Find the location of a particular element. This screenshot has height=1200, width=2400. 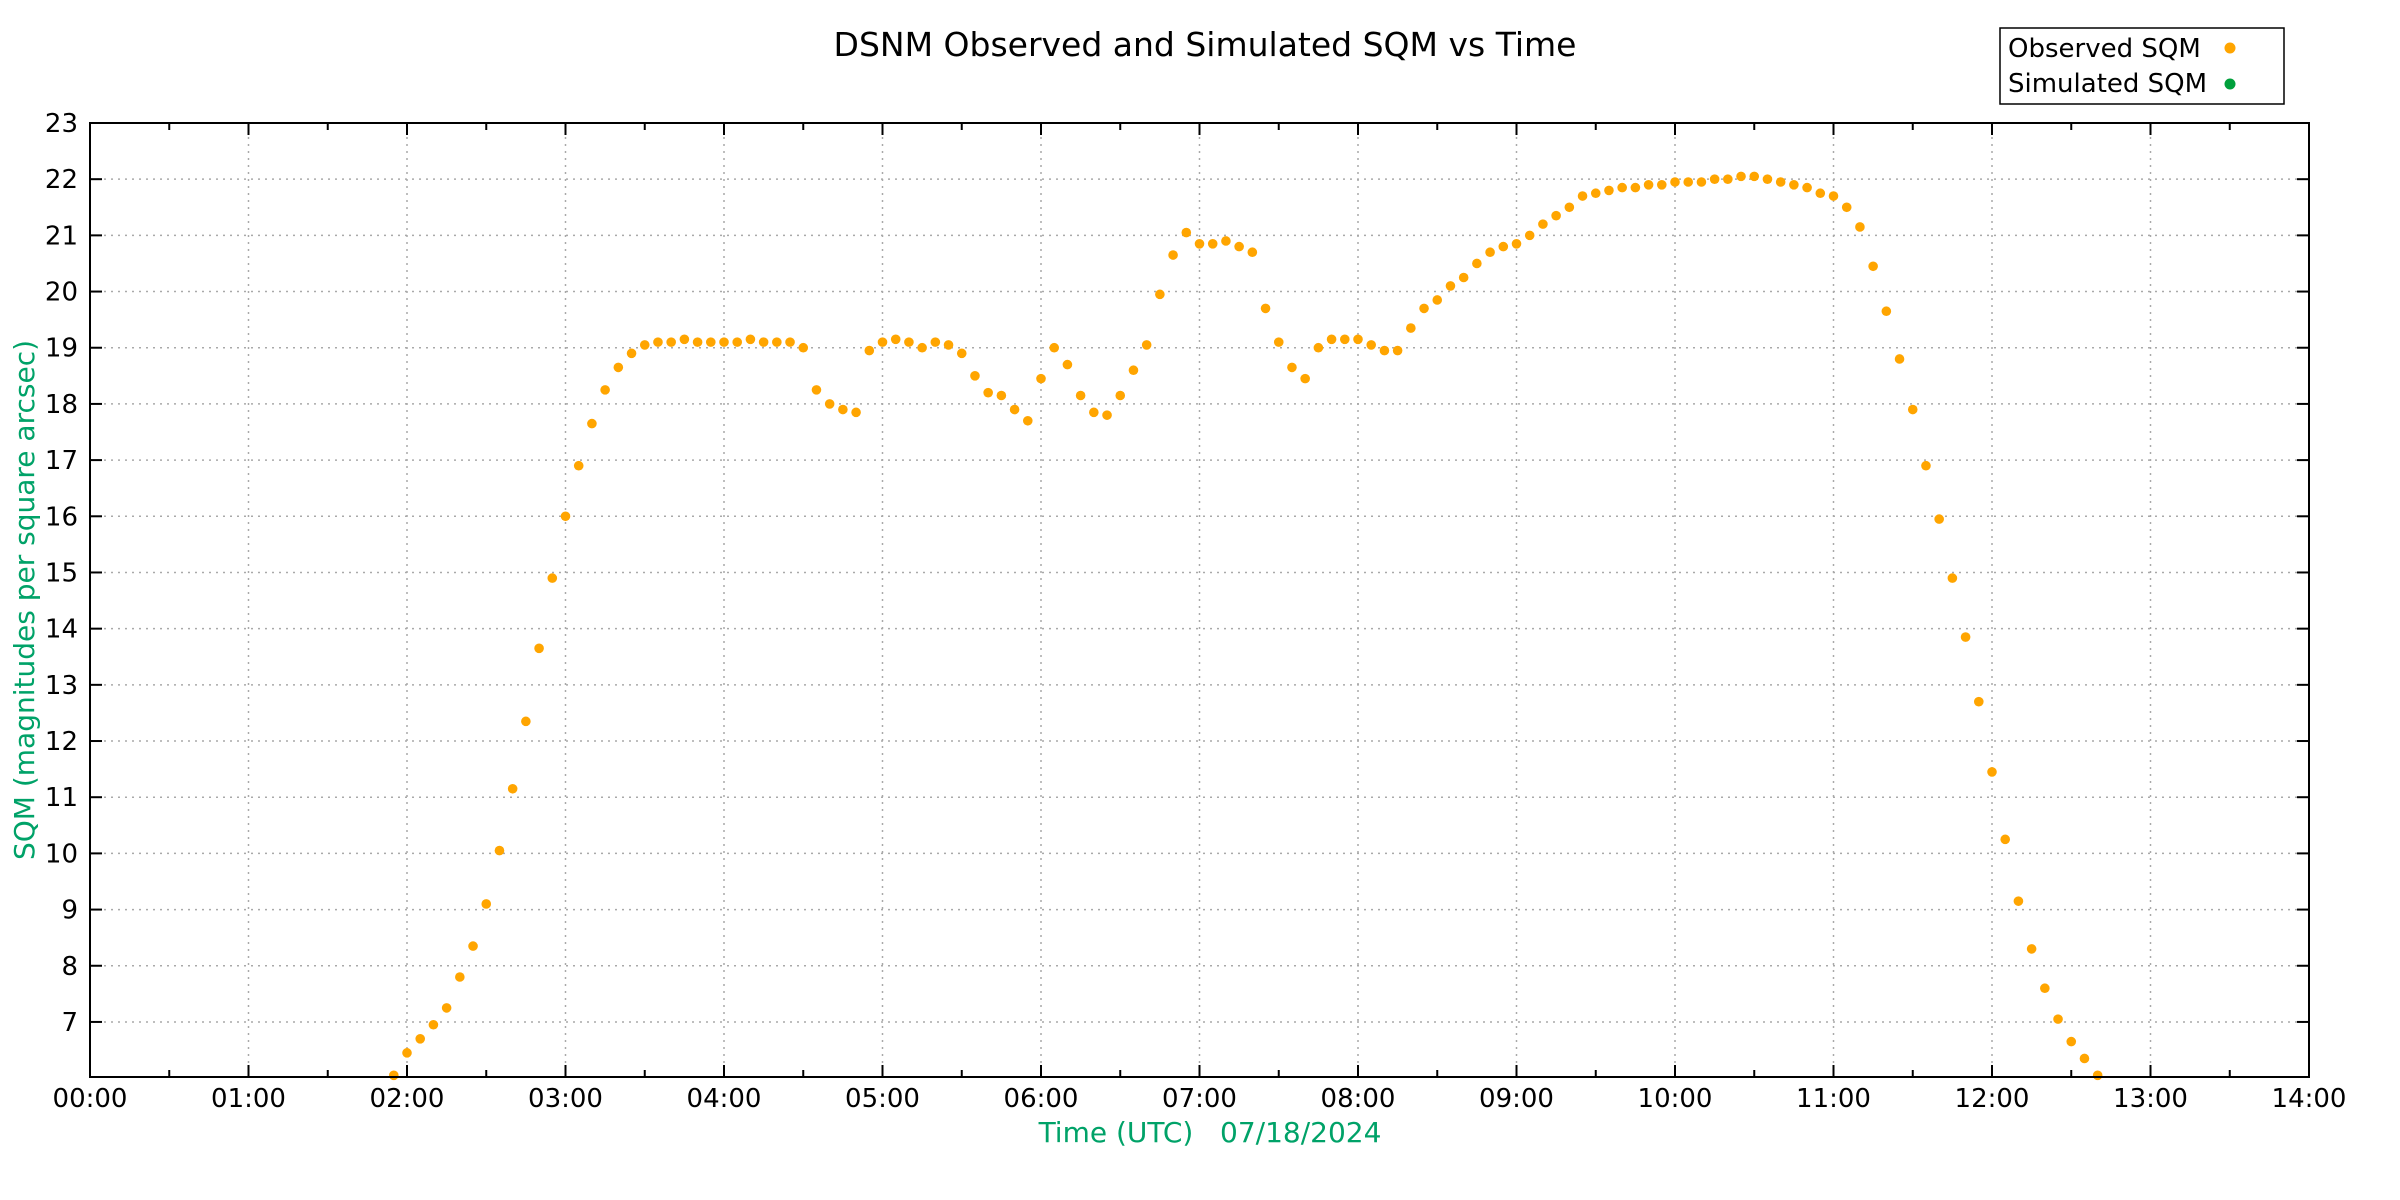

y-tick-label: 10 is located at coordinates (61, 854).